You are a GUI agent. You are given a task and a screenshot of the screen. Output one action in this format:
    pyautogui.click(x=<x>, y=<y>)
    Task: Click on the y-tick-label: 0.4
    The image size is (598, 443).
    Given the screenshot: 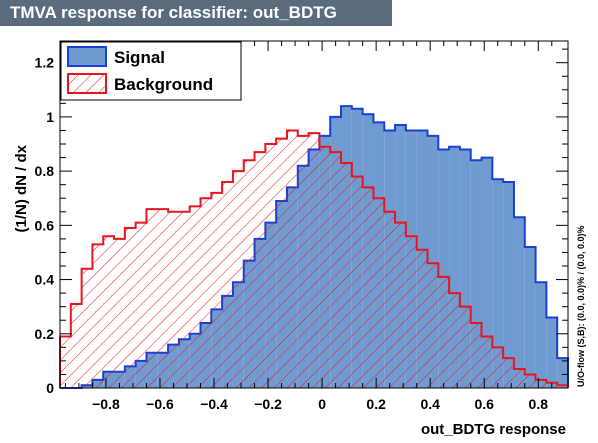 What is the action you would take?
    pyautogui.click(x=45, y=280)
    